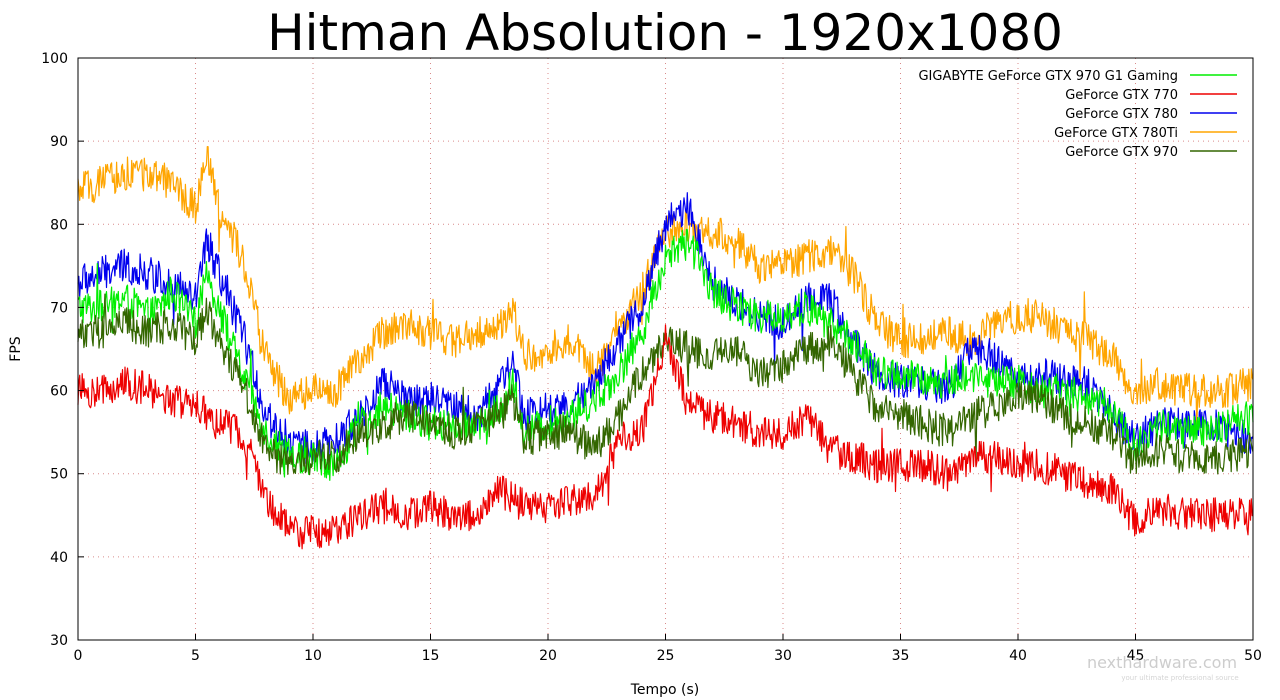 The height and width of the screenshot is (700, 1280). Describe the element at coordinates (431, 656) in the screenshot. I see `x-tick-label: 15` at that location.